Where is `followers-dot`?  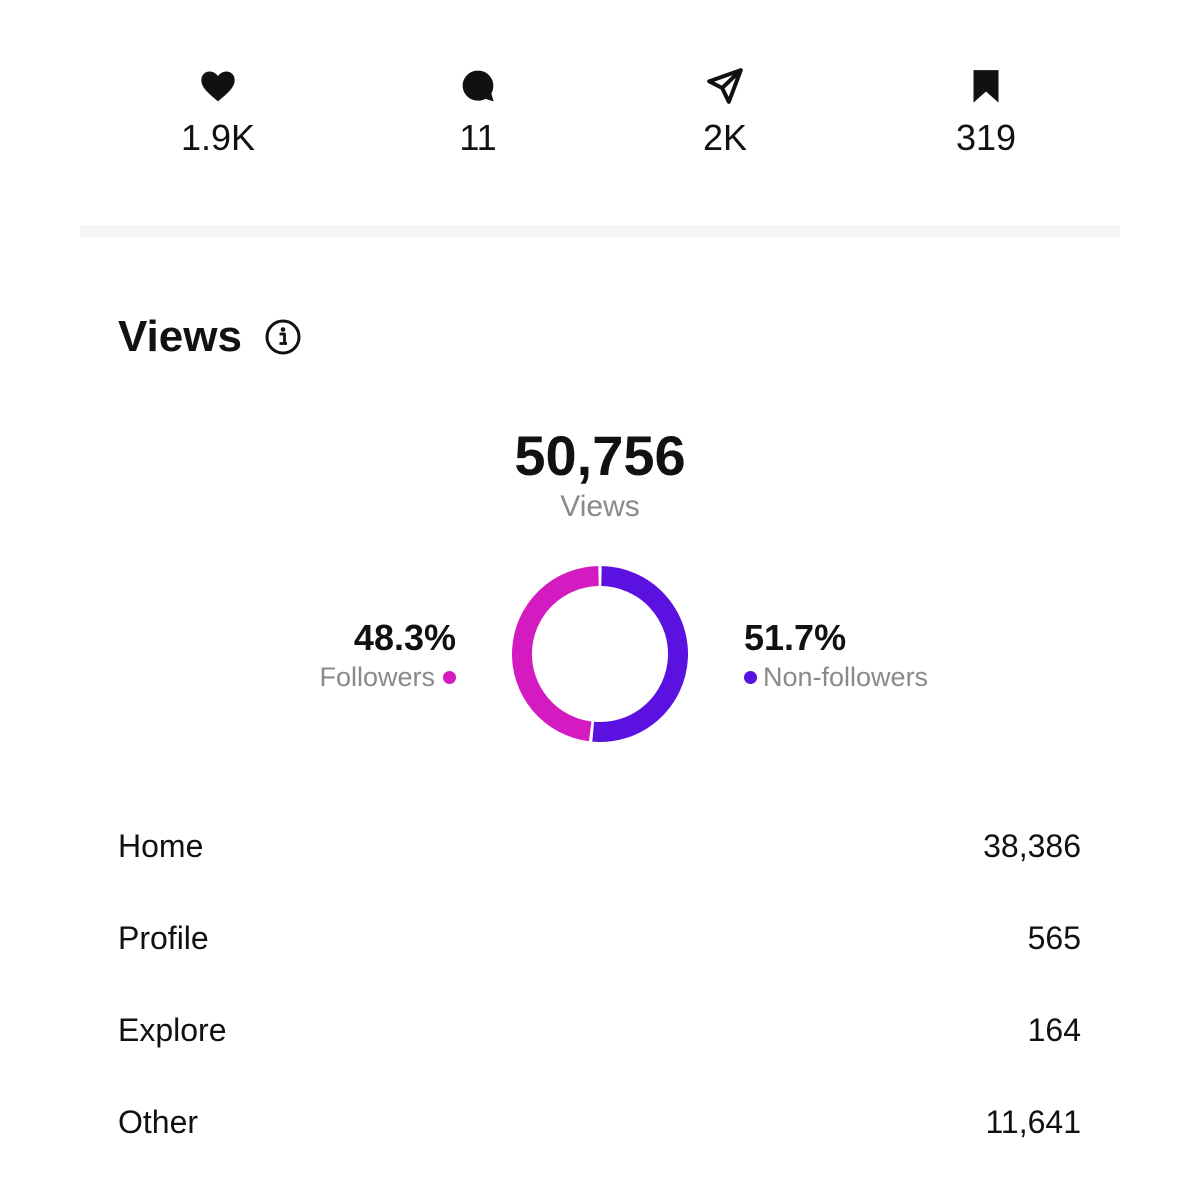 followers-dot is located at coordinates (449, 677).